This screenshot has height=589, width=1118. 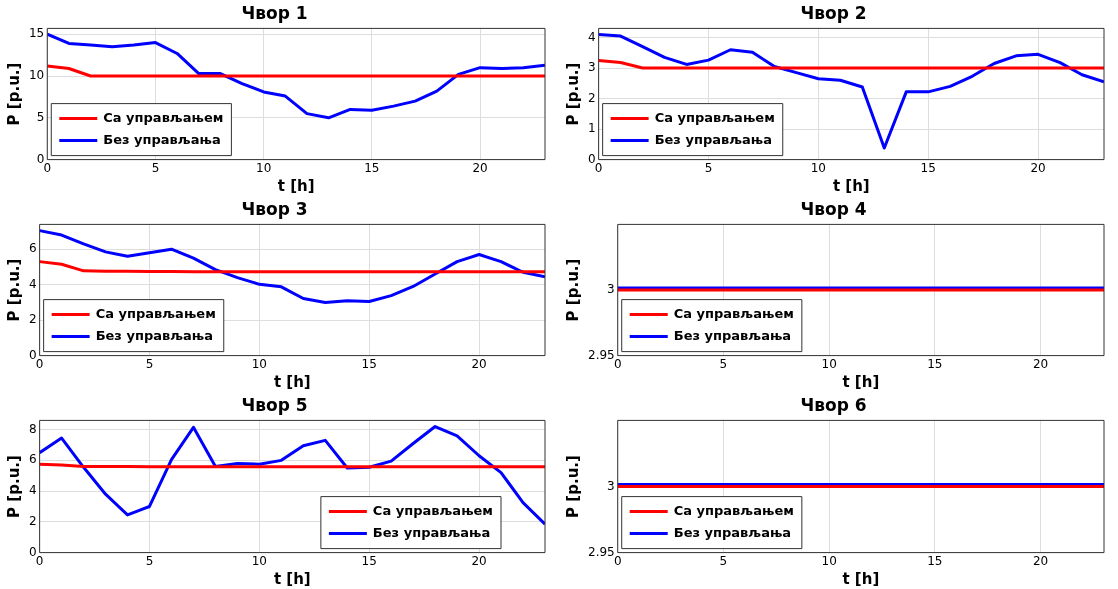 What do you see at coordinates (36, 75) in the screenshot?
I see `y-tick-label: 10` at bounding box center [36, 75].